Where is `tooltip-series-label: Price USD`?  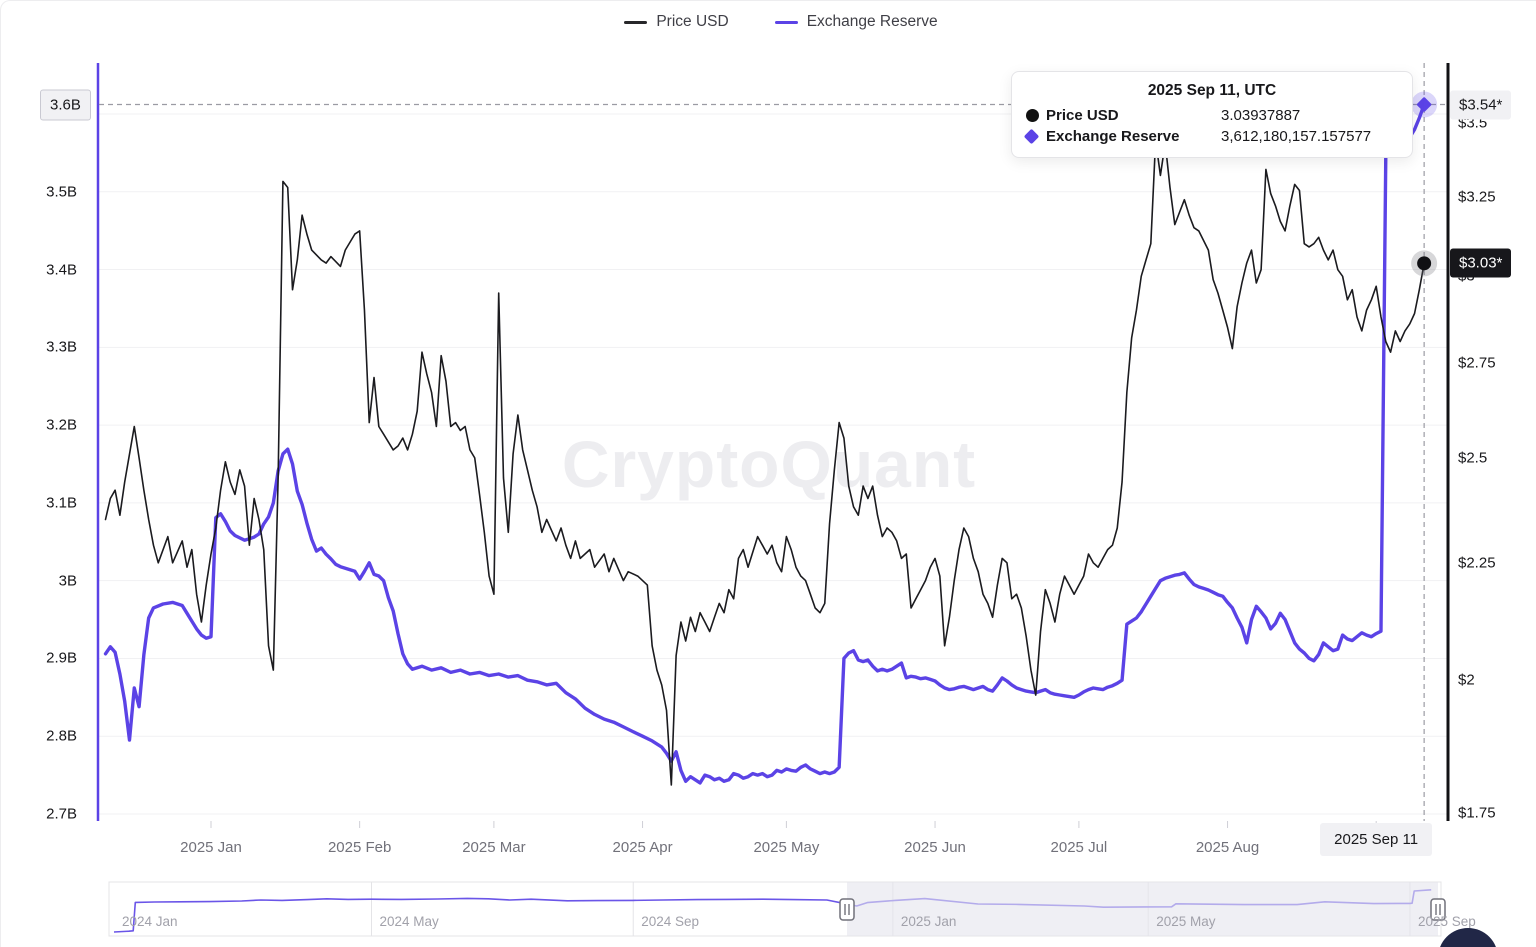
tooltip-series-label: Price USD is located at coordinates (1082, 115).